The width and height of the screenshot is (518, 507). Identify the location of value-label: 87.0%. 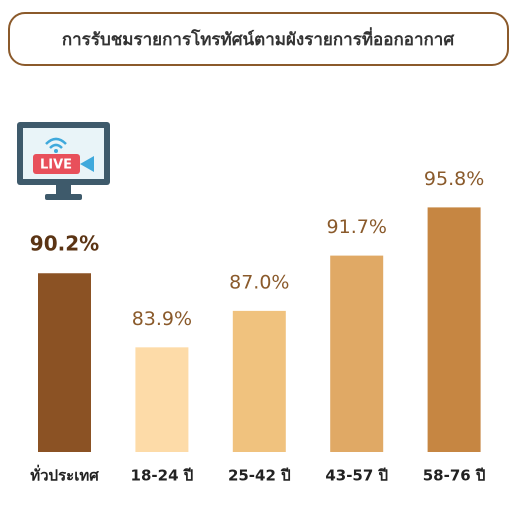
(259, 282).